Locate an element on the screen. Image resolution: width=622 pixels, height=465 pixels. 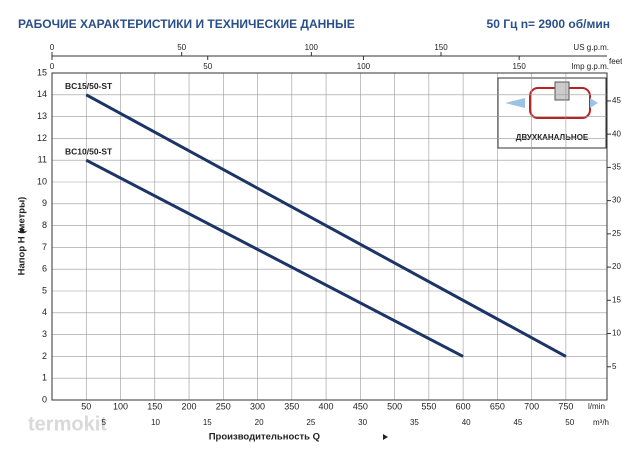
x-axis-label: Производительность Q is located at coordinates (264, 437).